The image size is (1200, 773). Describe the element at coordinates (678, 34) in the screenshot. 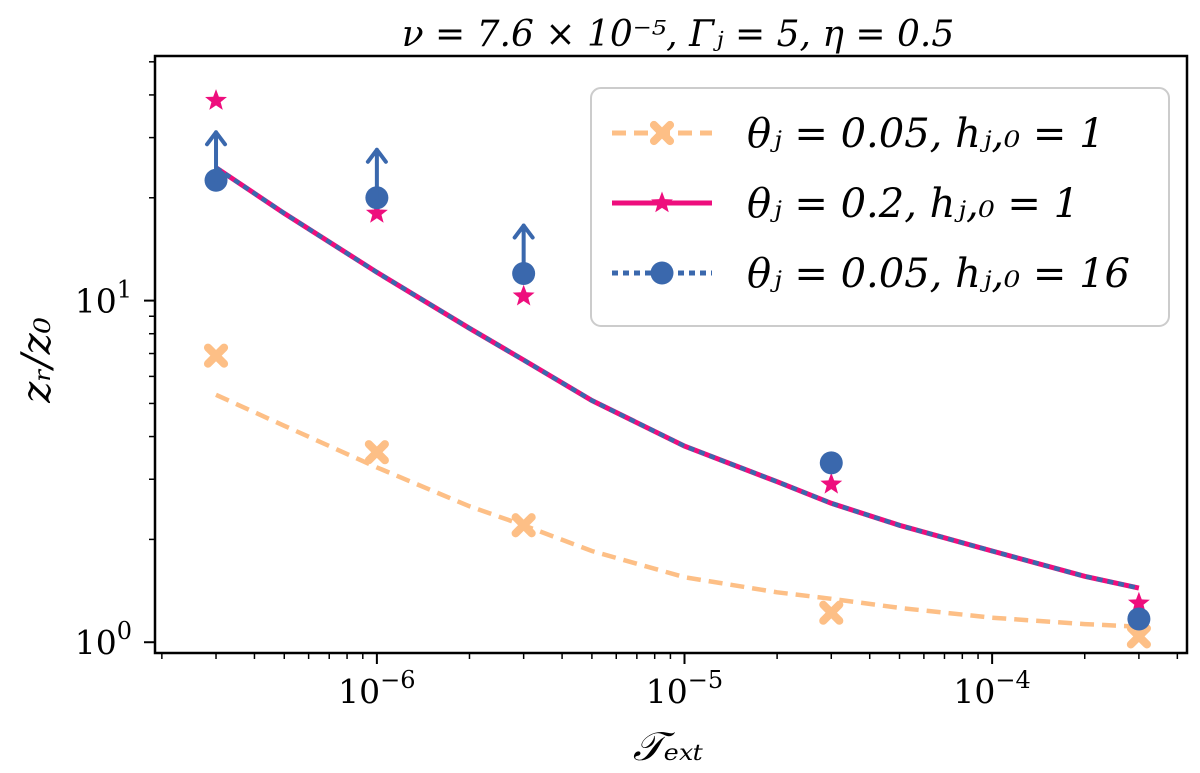

I see `chart-title: ν = 7.6 × 10⁻⁵, Γⱼ = 5, η = 0.5` at that location.